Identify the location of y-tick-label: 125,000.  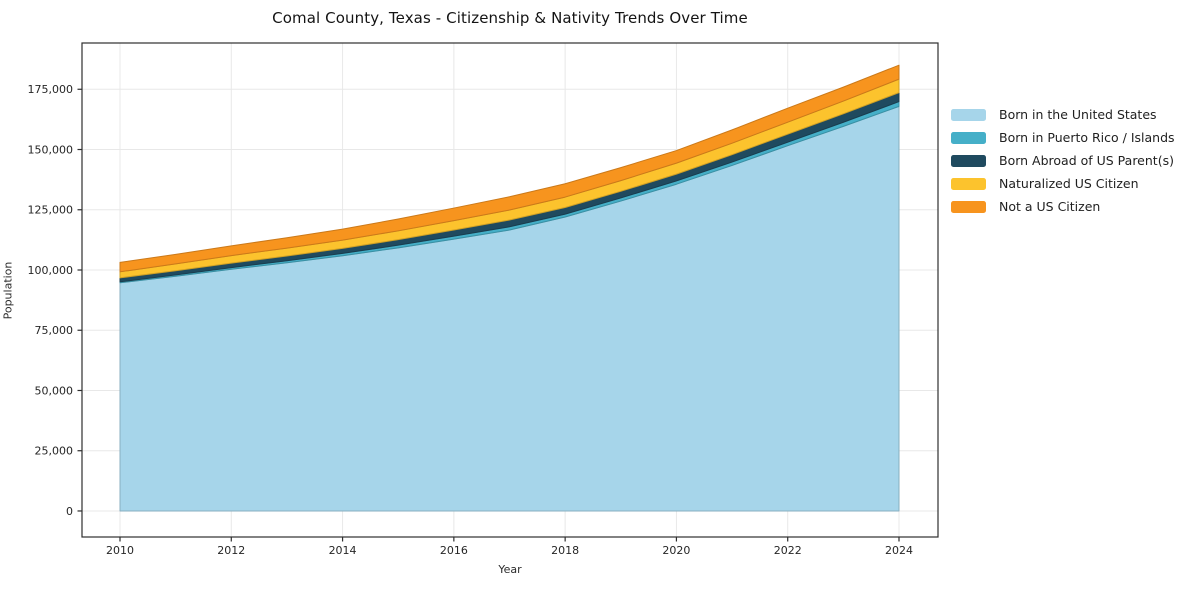
(51, 210).